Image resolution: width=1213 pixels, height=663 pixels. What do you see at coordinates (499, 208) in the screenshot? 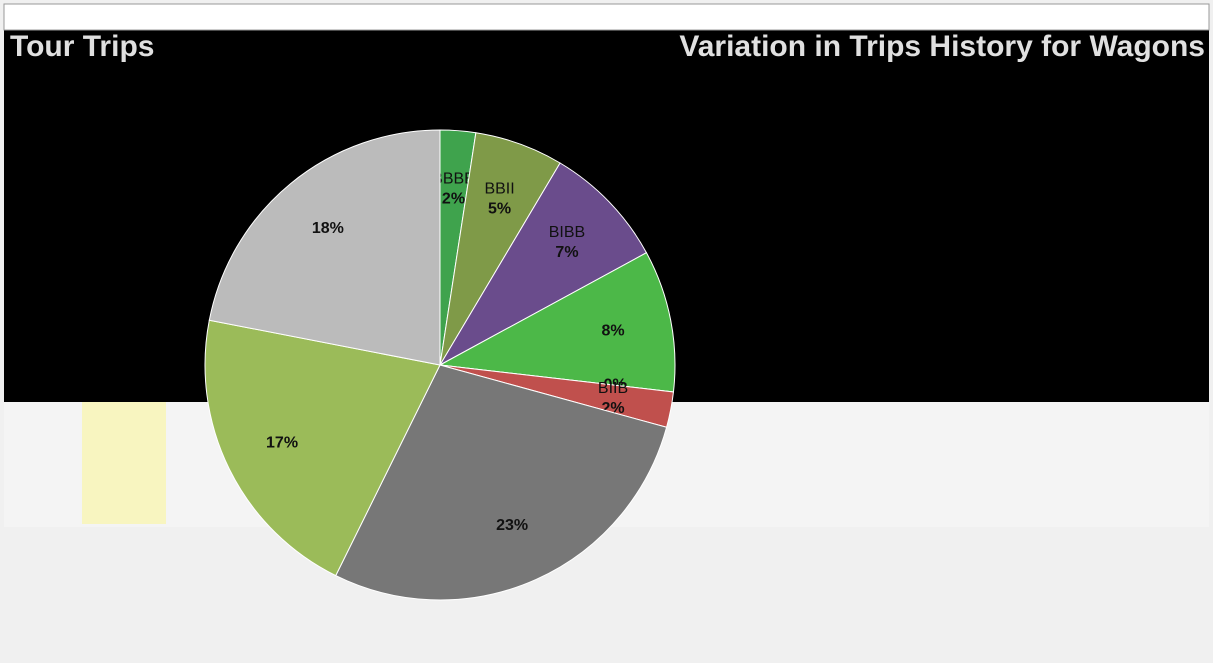
I see `slice-label: 5%` at bounding box center [499, 208].